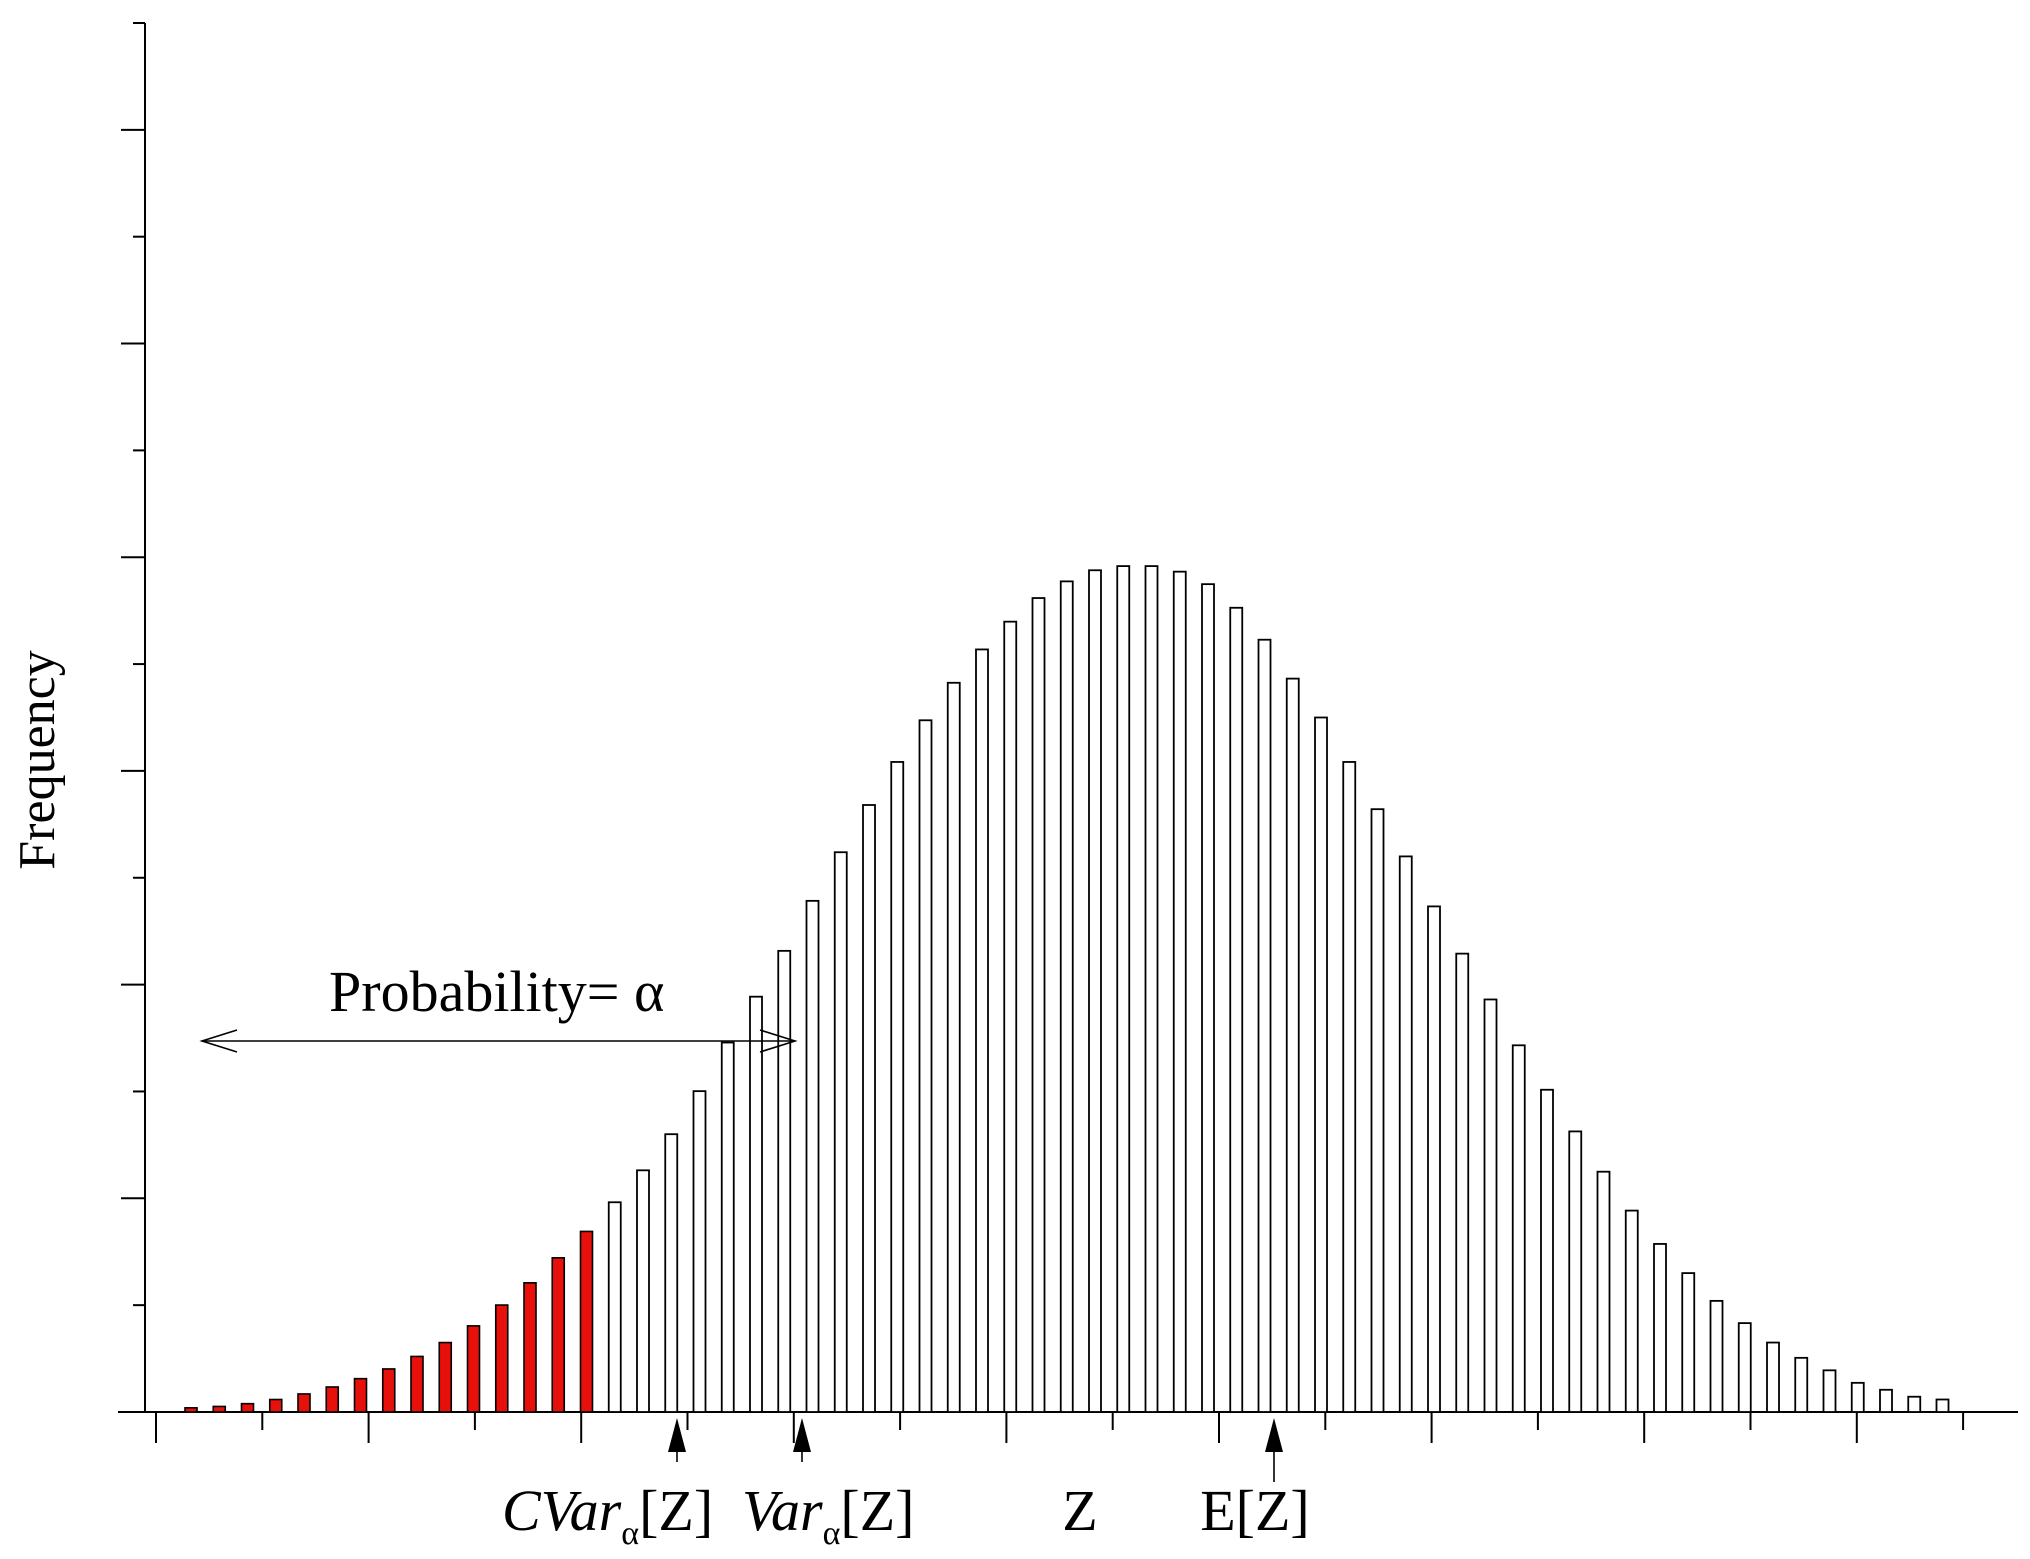 The image size is (2030, 1559). I want to click on x-axis-label: Z, so click(1079, 1510).